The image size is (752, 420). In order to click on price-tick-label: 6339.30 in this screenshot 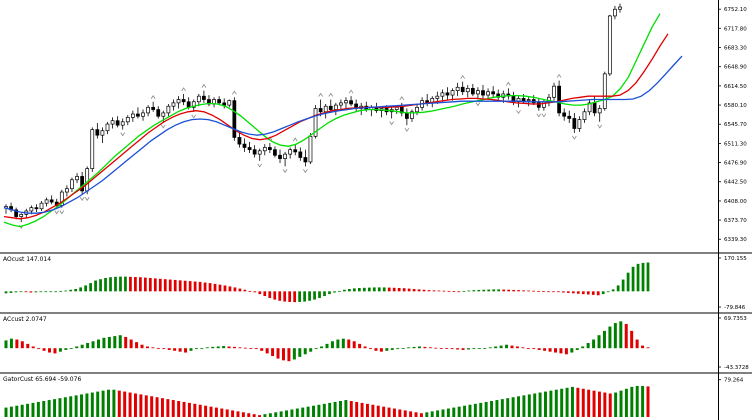, I will do `click(735, 240)`.